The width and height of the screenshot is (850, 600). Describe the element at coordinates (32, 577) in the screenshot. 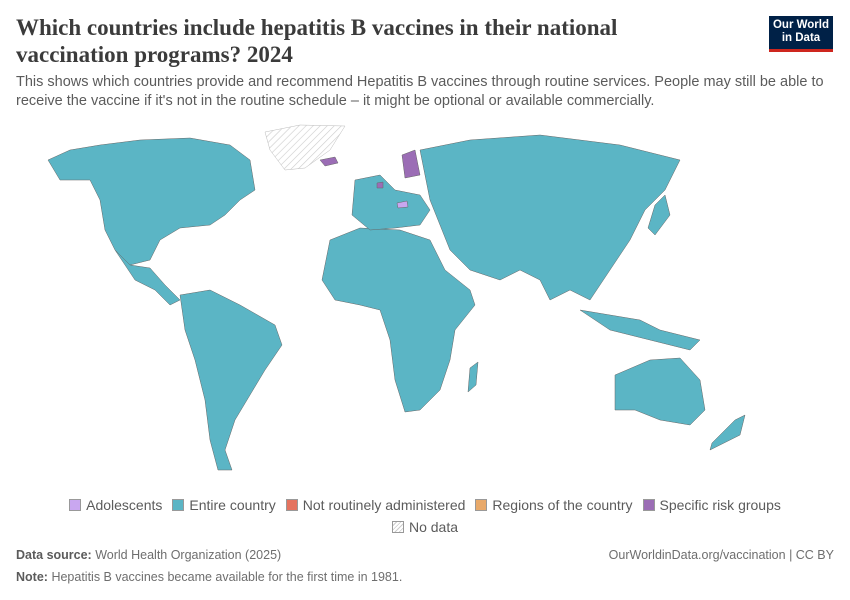

I see `note-label: Note:` at that location.